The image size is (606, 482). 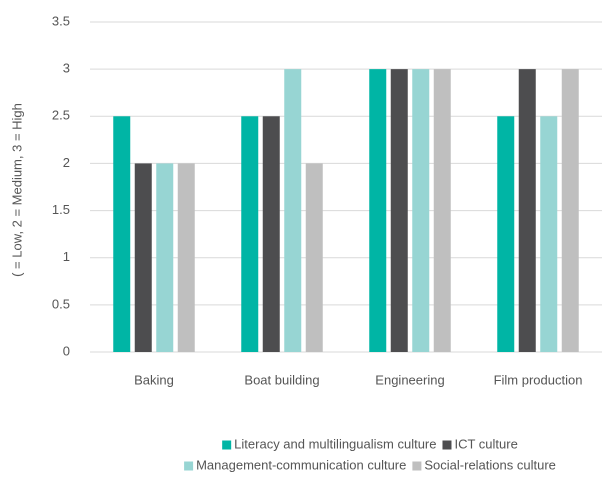 I want to click on x-tick-label: Baking, so click(x=154, y=379).